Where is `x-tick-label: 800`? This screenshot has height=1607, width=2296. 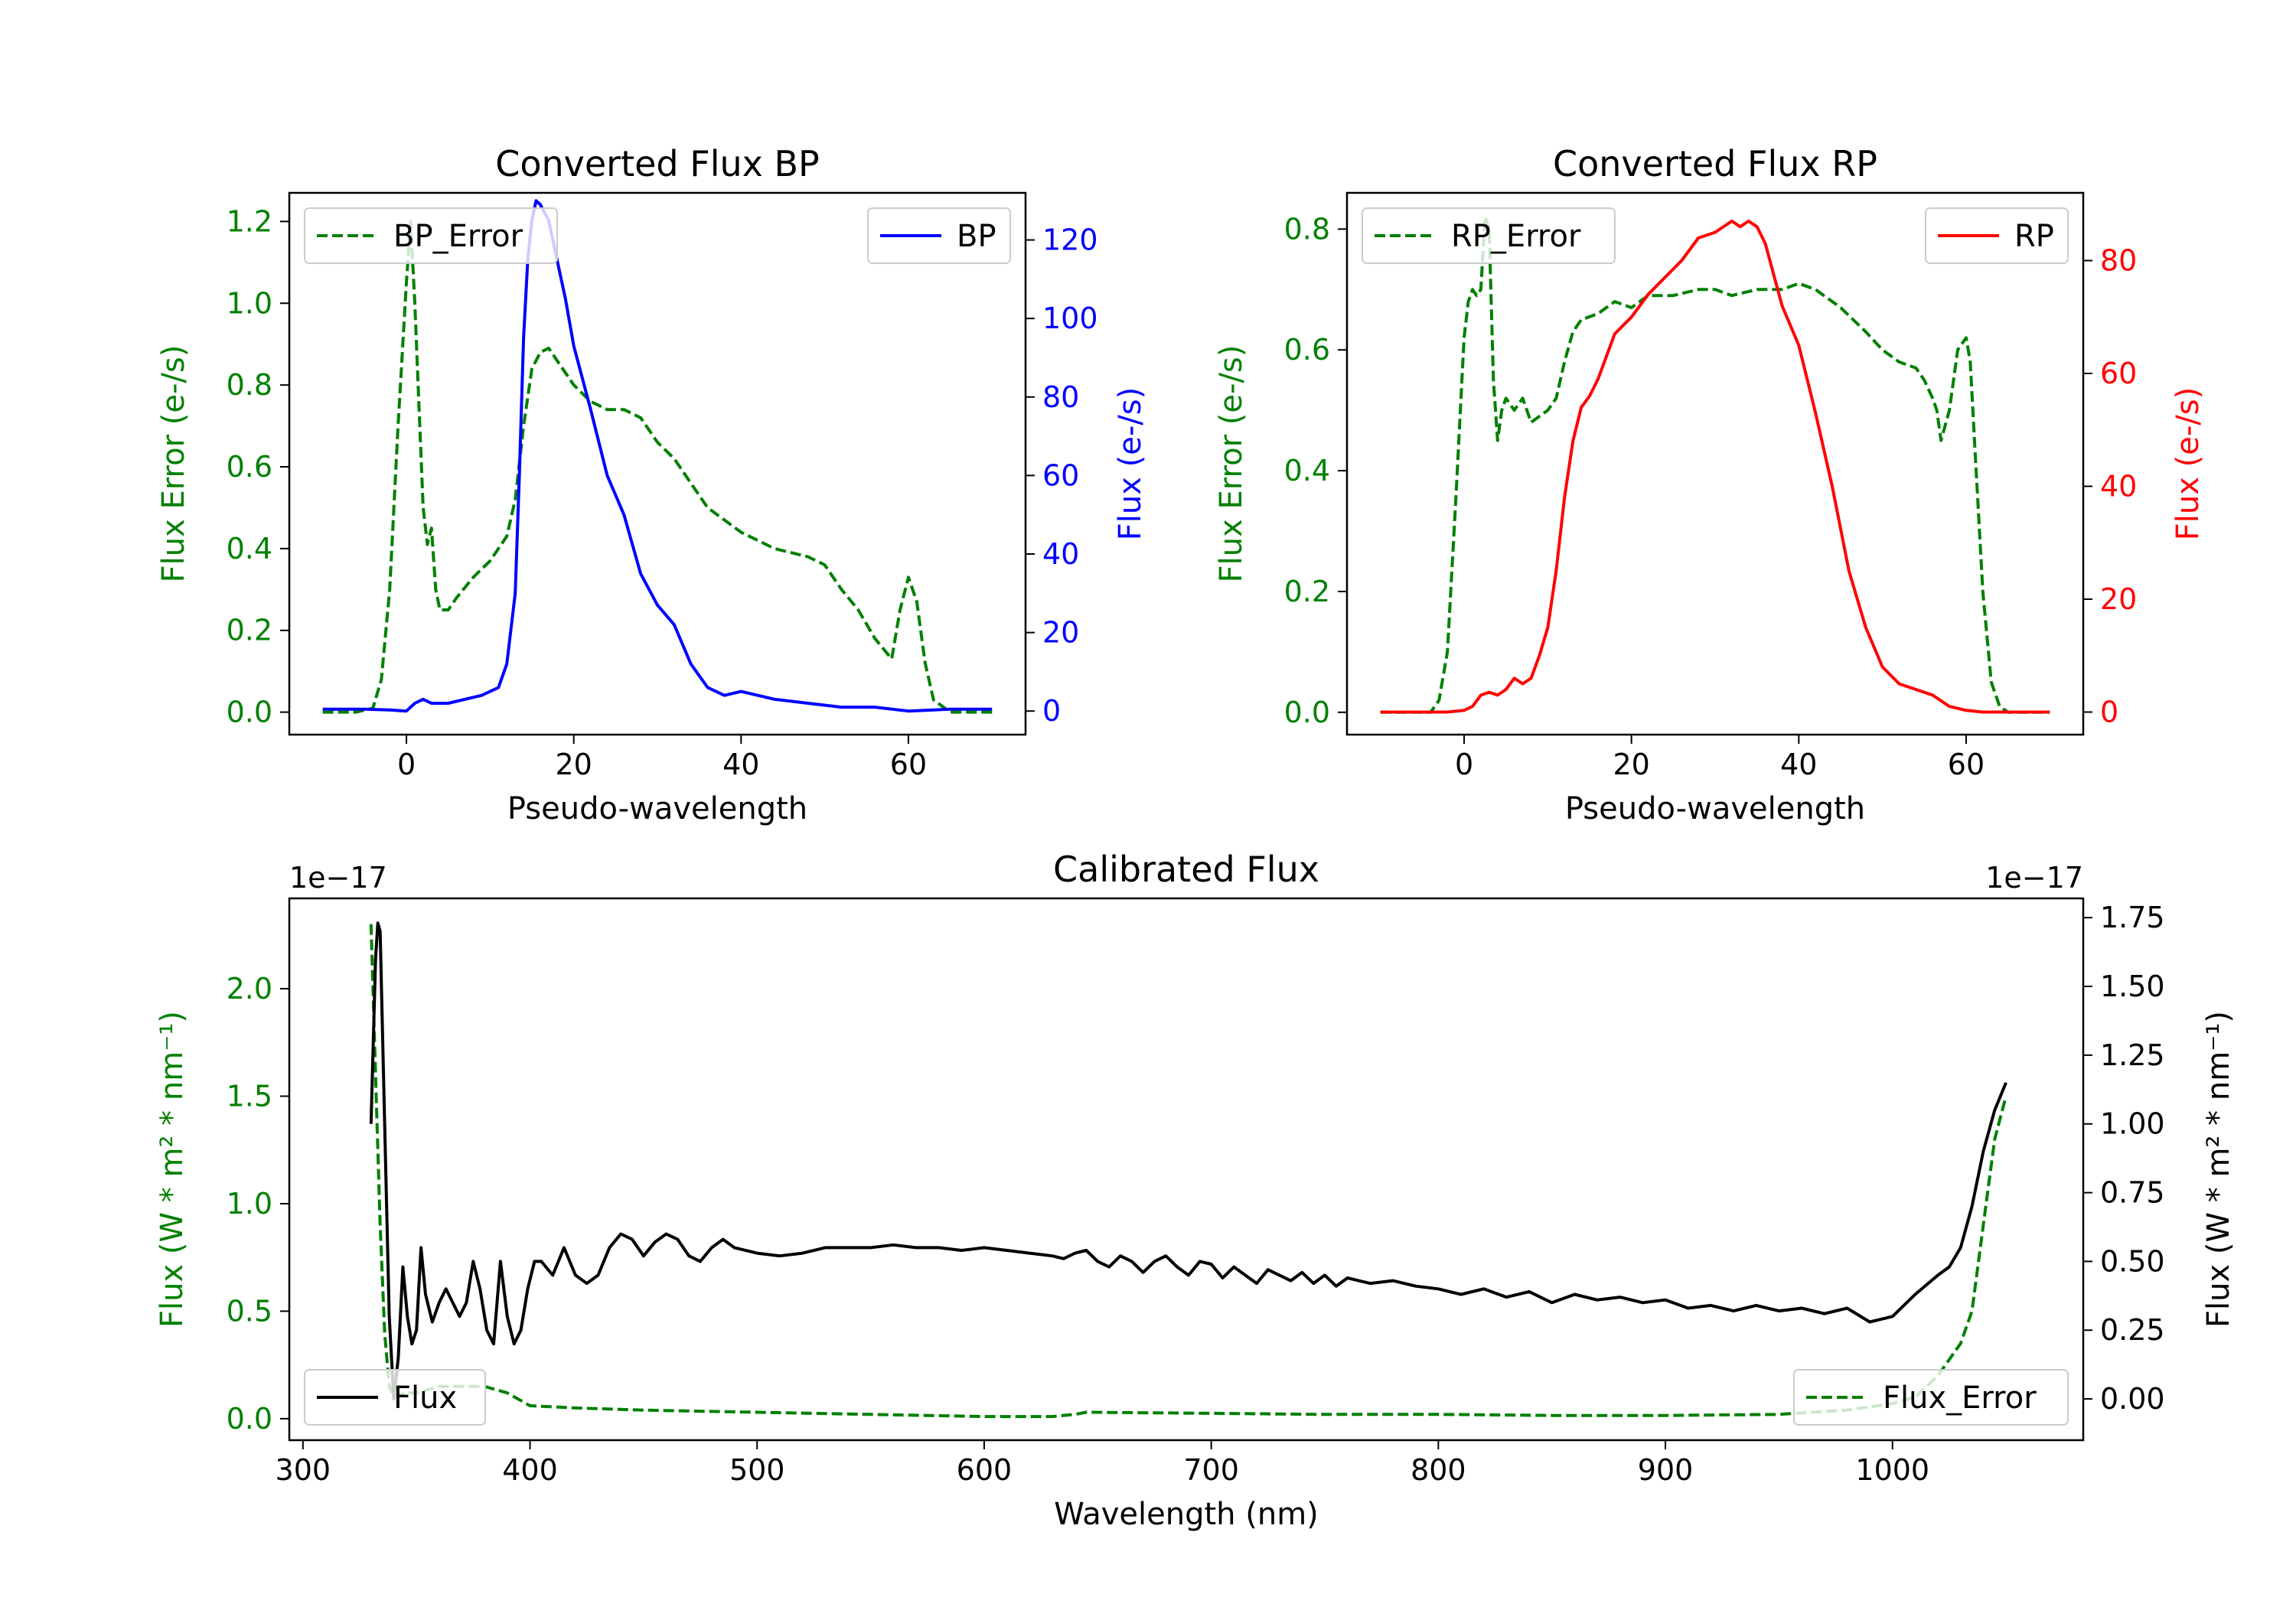 x-tick-label: 800 is located at coordinates (1438, 1470).